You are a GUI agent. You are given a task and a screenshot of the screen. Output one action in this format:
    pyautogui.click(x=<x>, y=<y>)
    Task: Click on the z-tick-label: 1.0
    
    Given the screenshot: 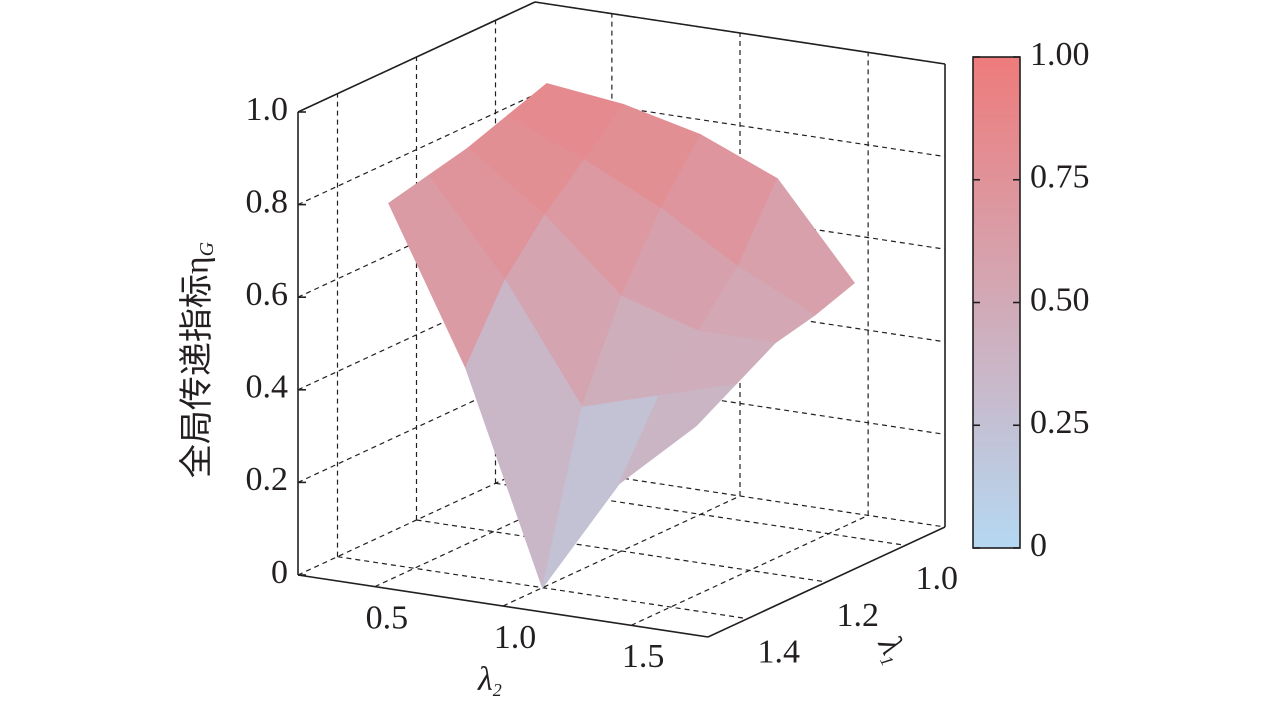 What is the action you would take?
    pyautogui.click(x=267, y=109)
    